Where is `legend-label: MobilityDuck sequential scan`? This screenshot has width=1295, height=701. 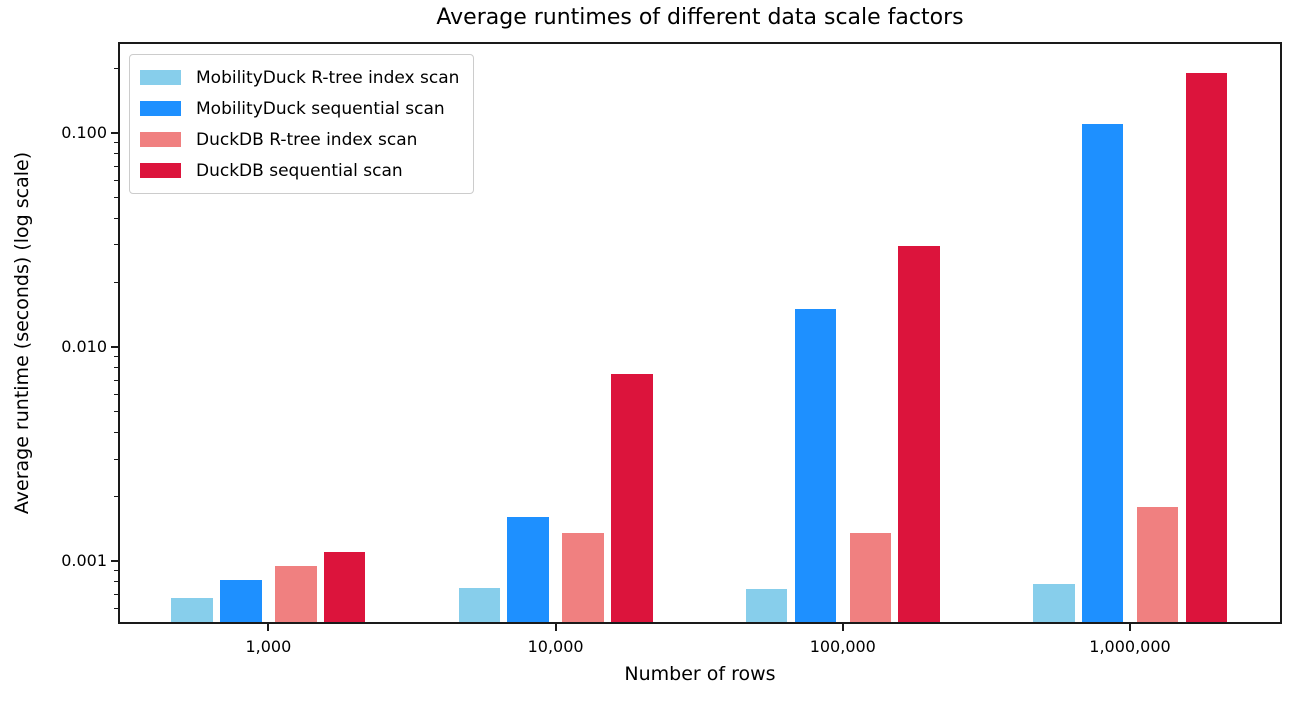
legend-label: MobilityDuck sequential scan is located at coordinates (320, 108).